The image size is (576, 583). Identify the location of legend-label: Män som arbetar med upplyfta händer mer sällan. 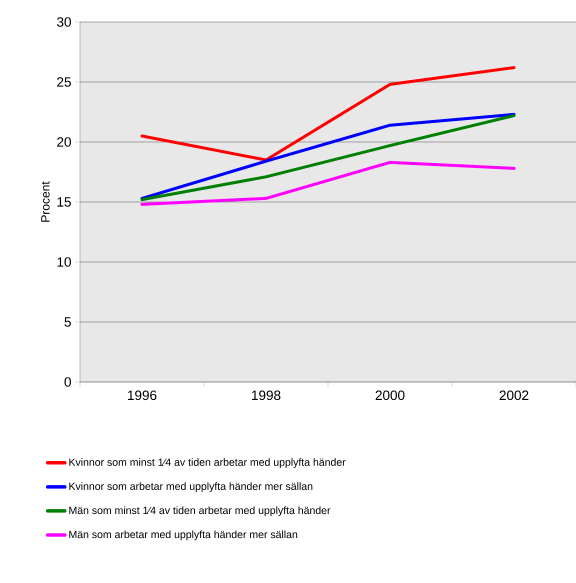
(183, 535).